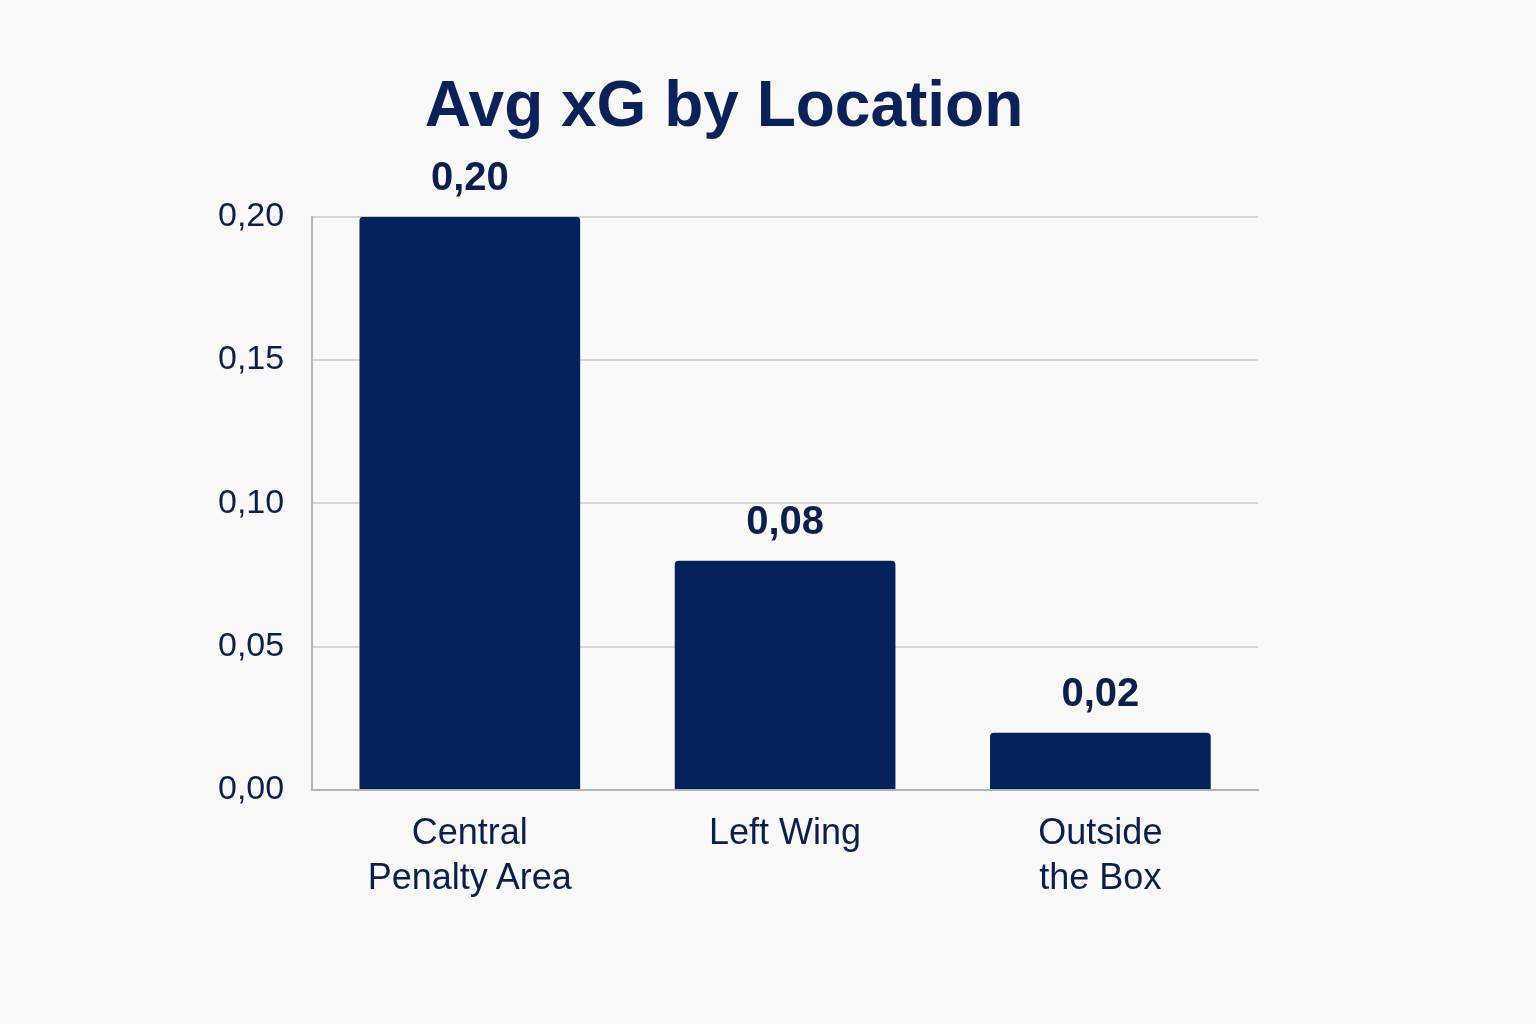 The width and height of the screenshot is (1536, 1024). I want to click on x-tick-label: Left Wing, so click(785, 832).